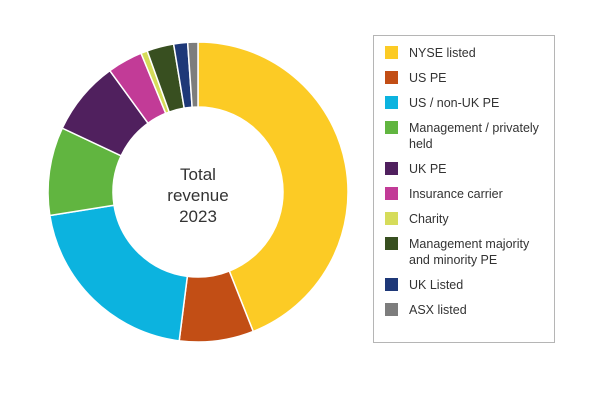 The width and height of the screenshot is (600, 400). What do you see at coordinates (456, 194) in the screenshot?
I see `legend-label: Insurance carrier` at bounding box center [456, 194].